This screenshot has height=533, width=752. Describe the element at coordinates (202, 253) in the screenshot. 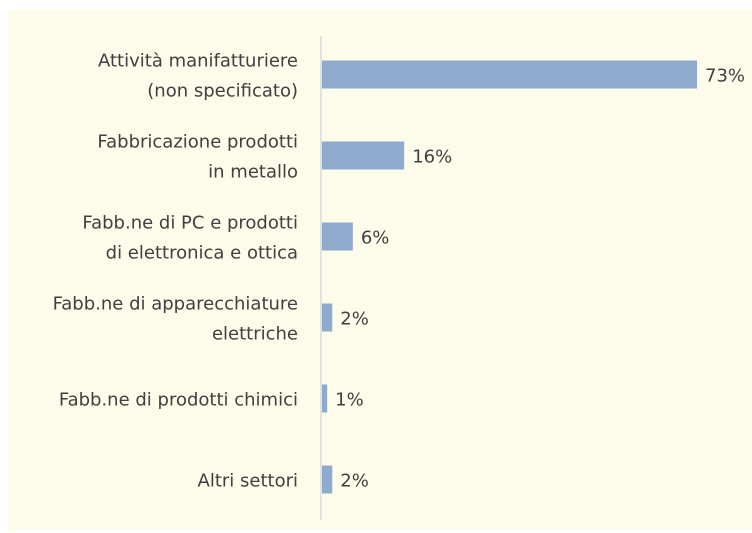

I see `category-label: di elettronica e ottica` at that location.